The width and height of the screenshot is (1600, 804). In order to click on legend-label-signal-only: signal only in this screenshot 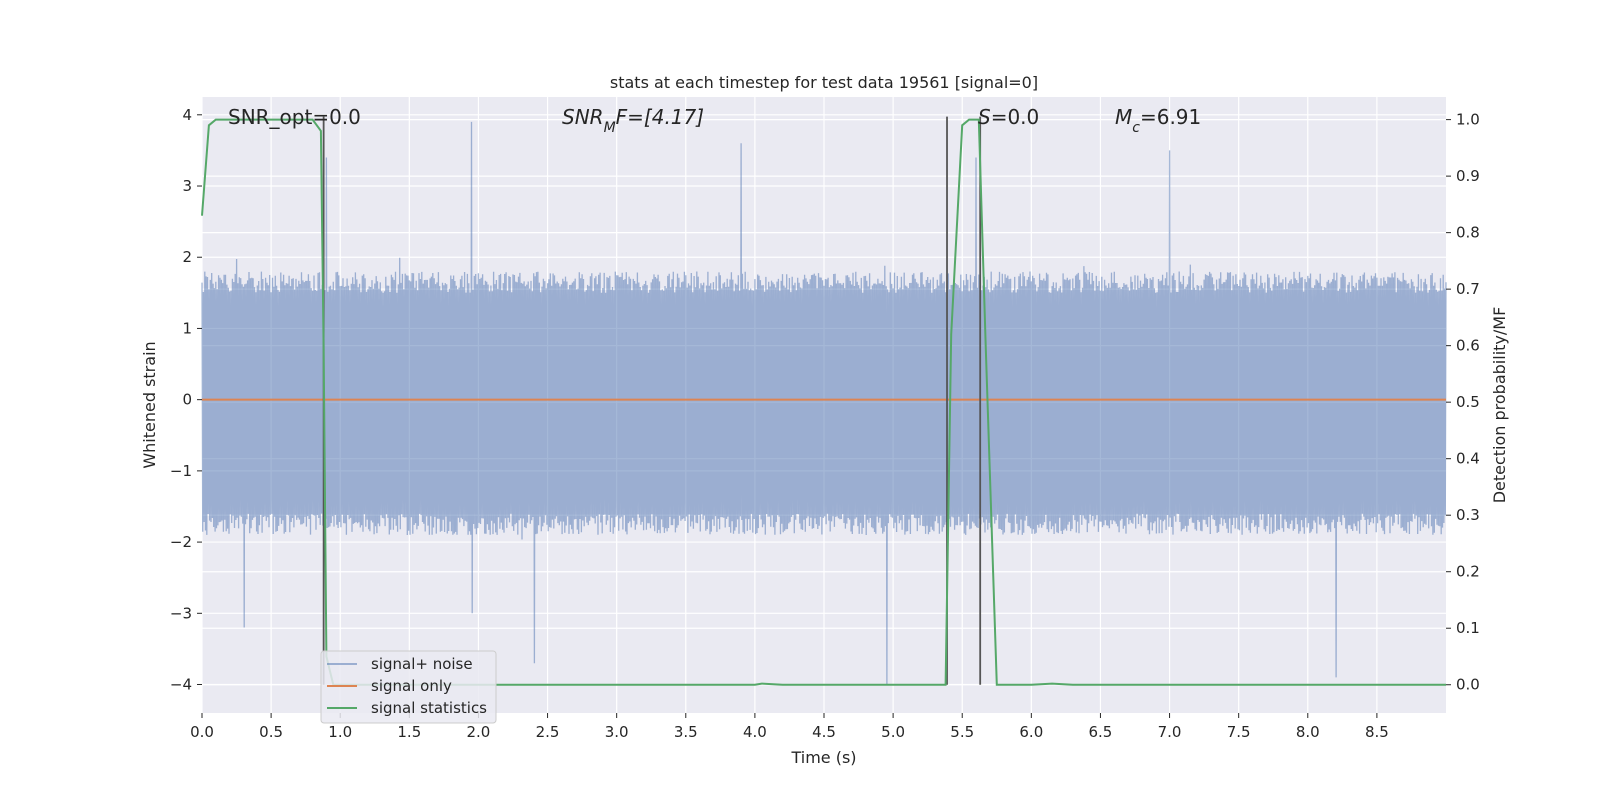, I will do `click(411, 686)`.